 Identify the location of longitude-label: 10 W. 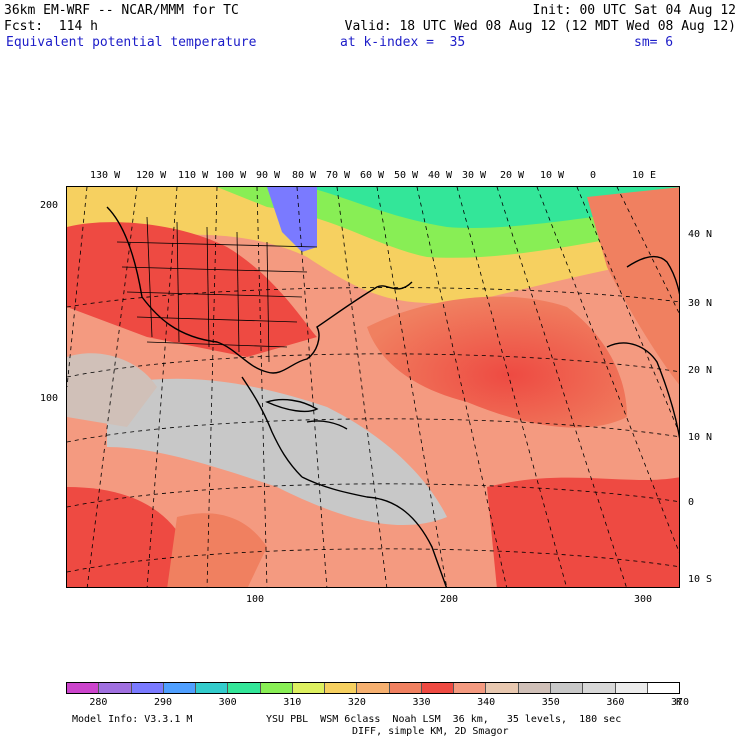
(552, 175).